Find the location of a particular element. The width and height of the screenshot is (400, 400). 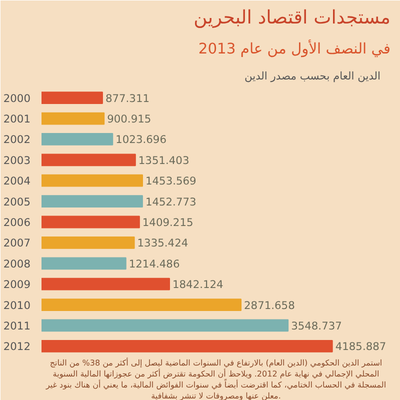

y-tick-label: 2002 is located at coordinates (17, 139).